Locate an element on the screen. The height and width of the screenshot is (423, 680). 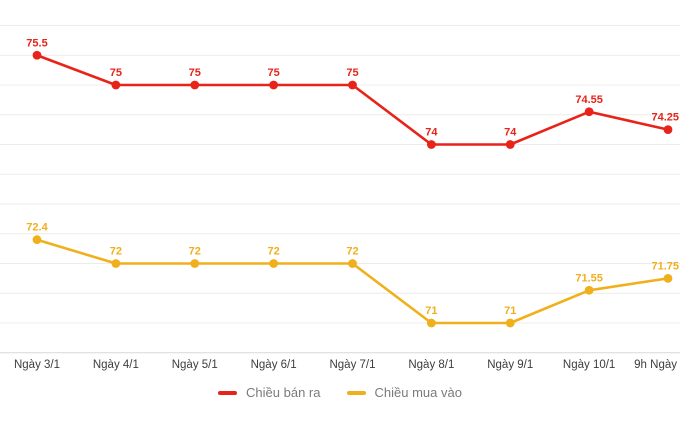
legend-swatch-red-icon is located at coordinates (228, 392).